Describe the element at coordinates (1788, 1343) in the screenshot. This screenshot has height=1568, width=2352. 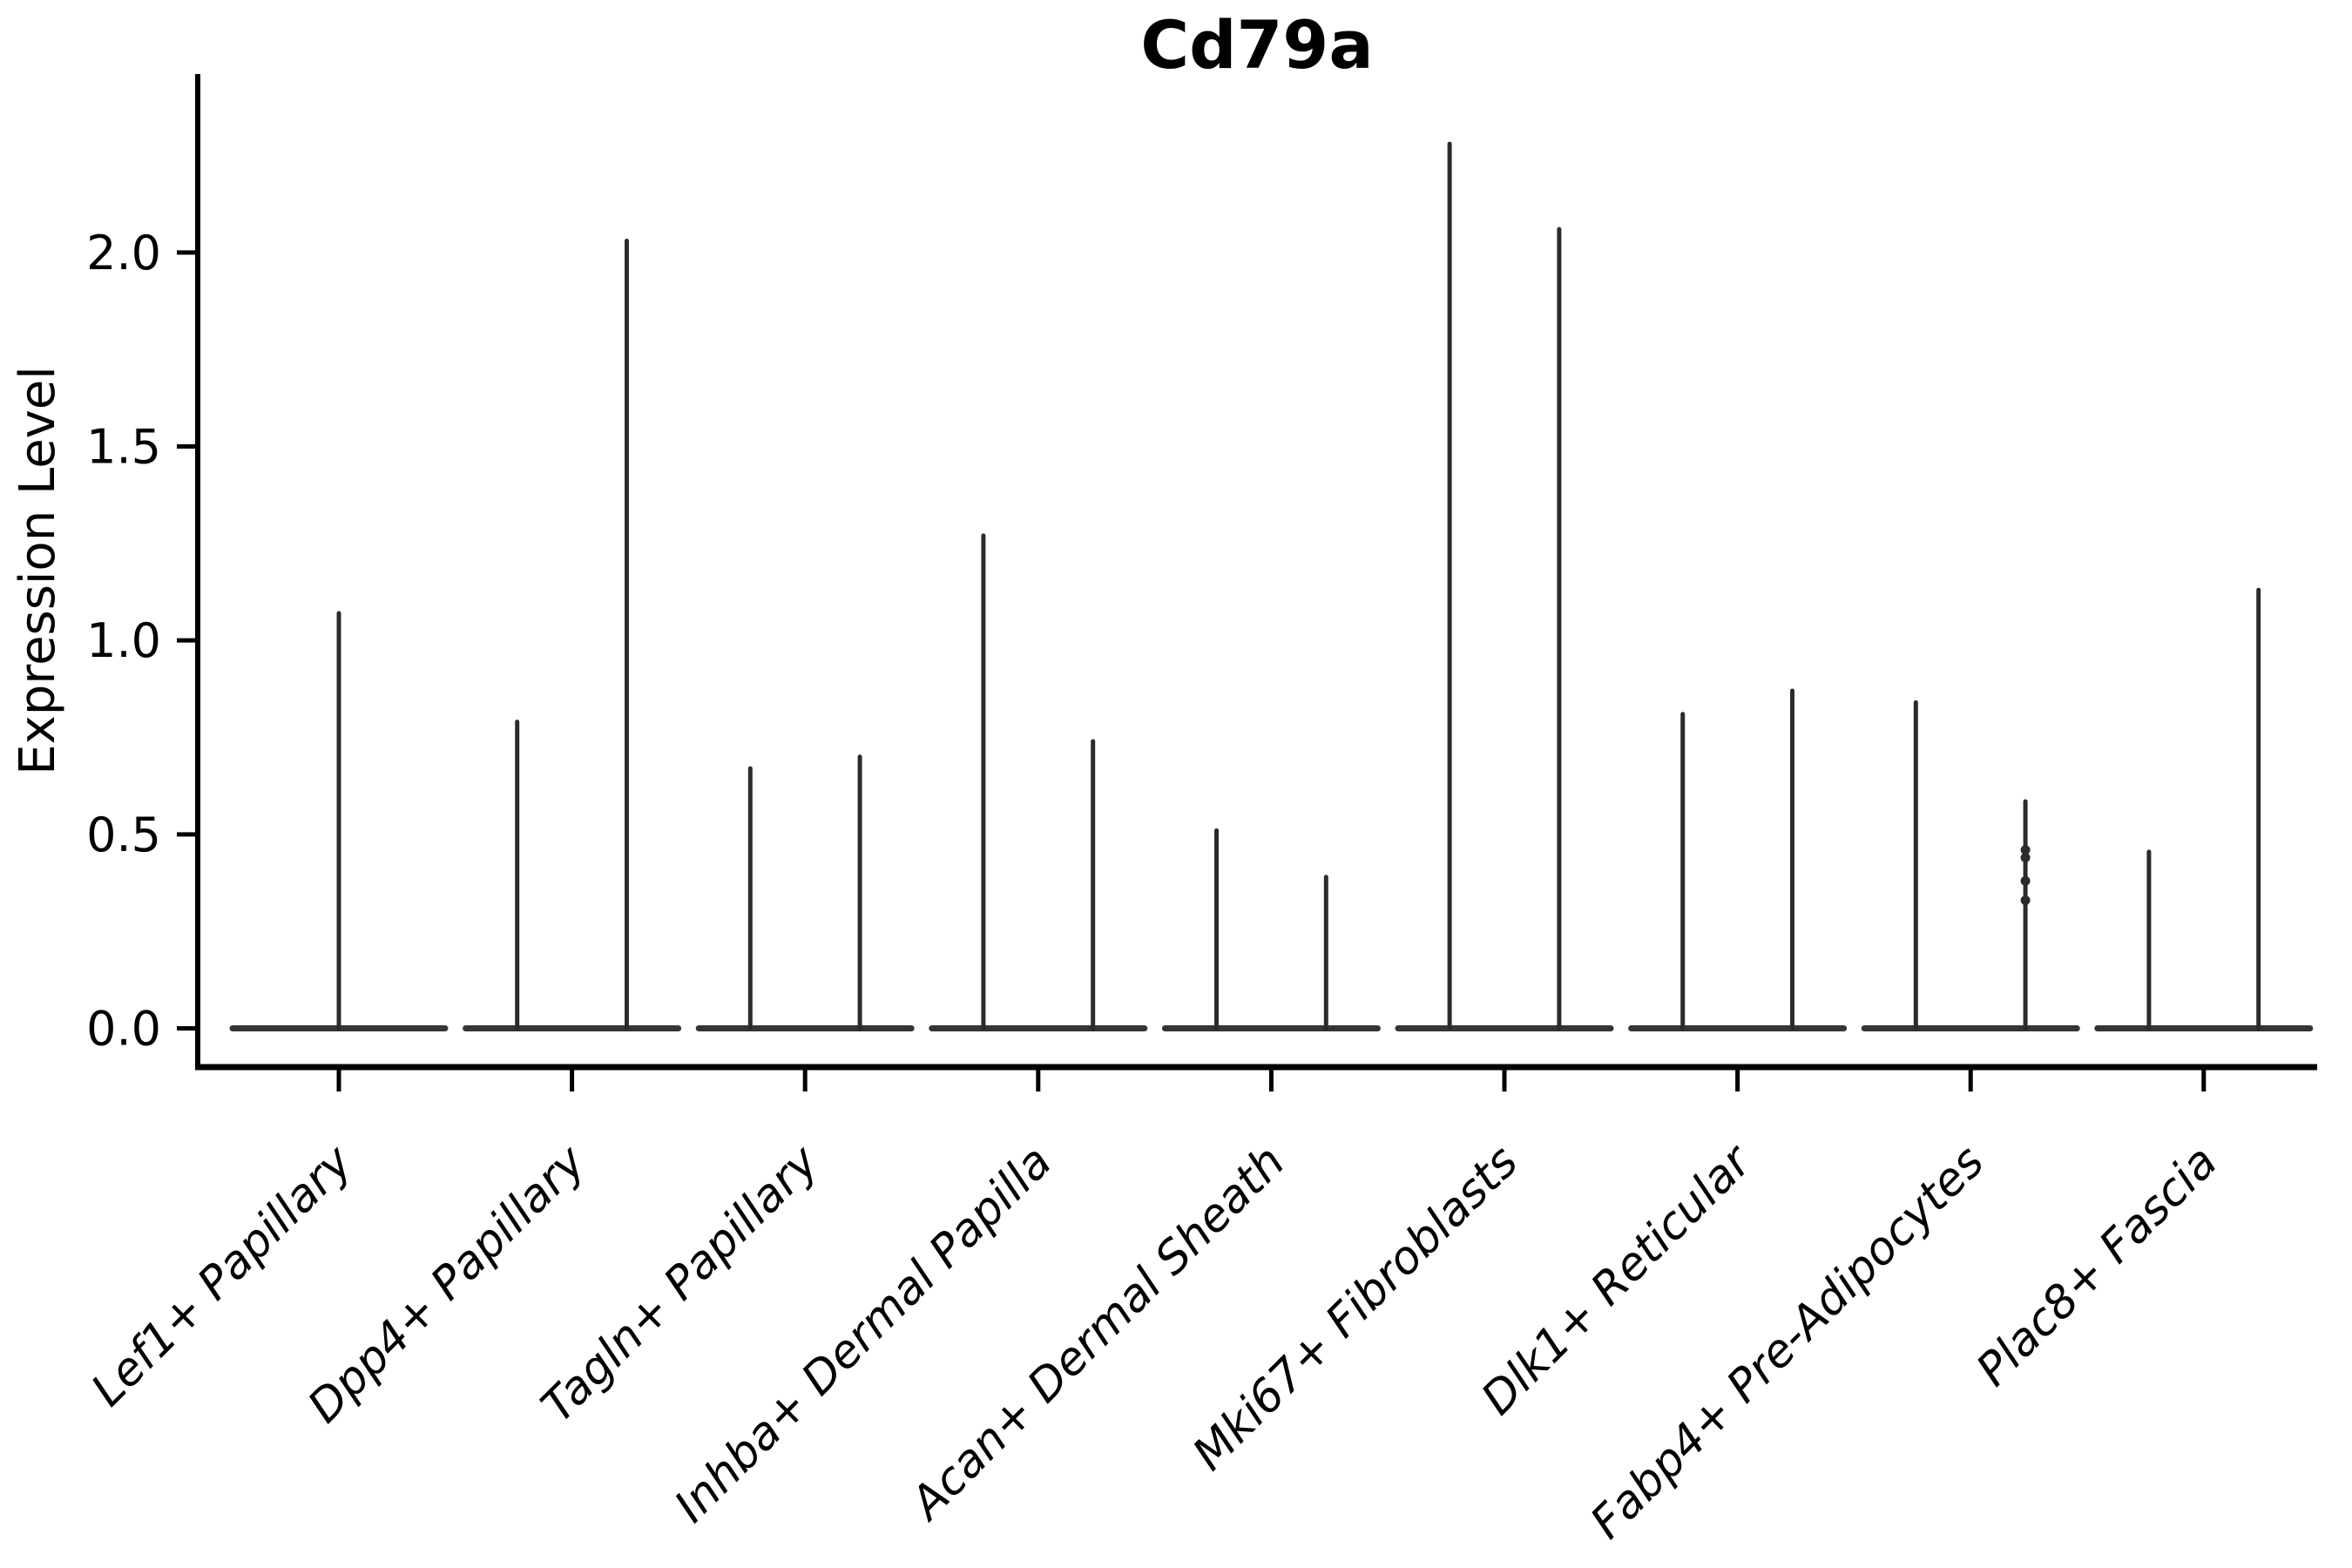
I see `x-tick-label: Fabp4+ Pre-Adipocytes` at that location.